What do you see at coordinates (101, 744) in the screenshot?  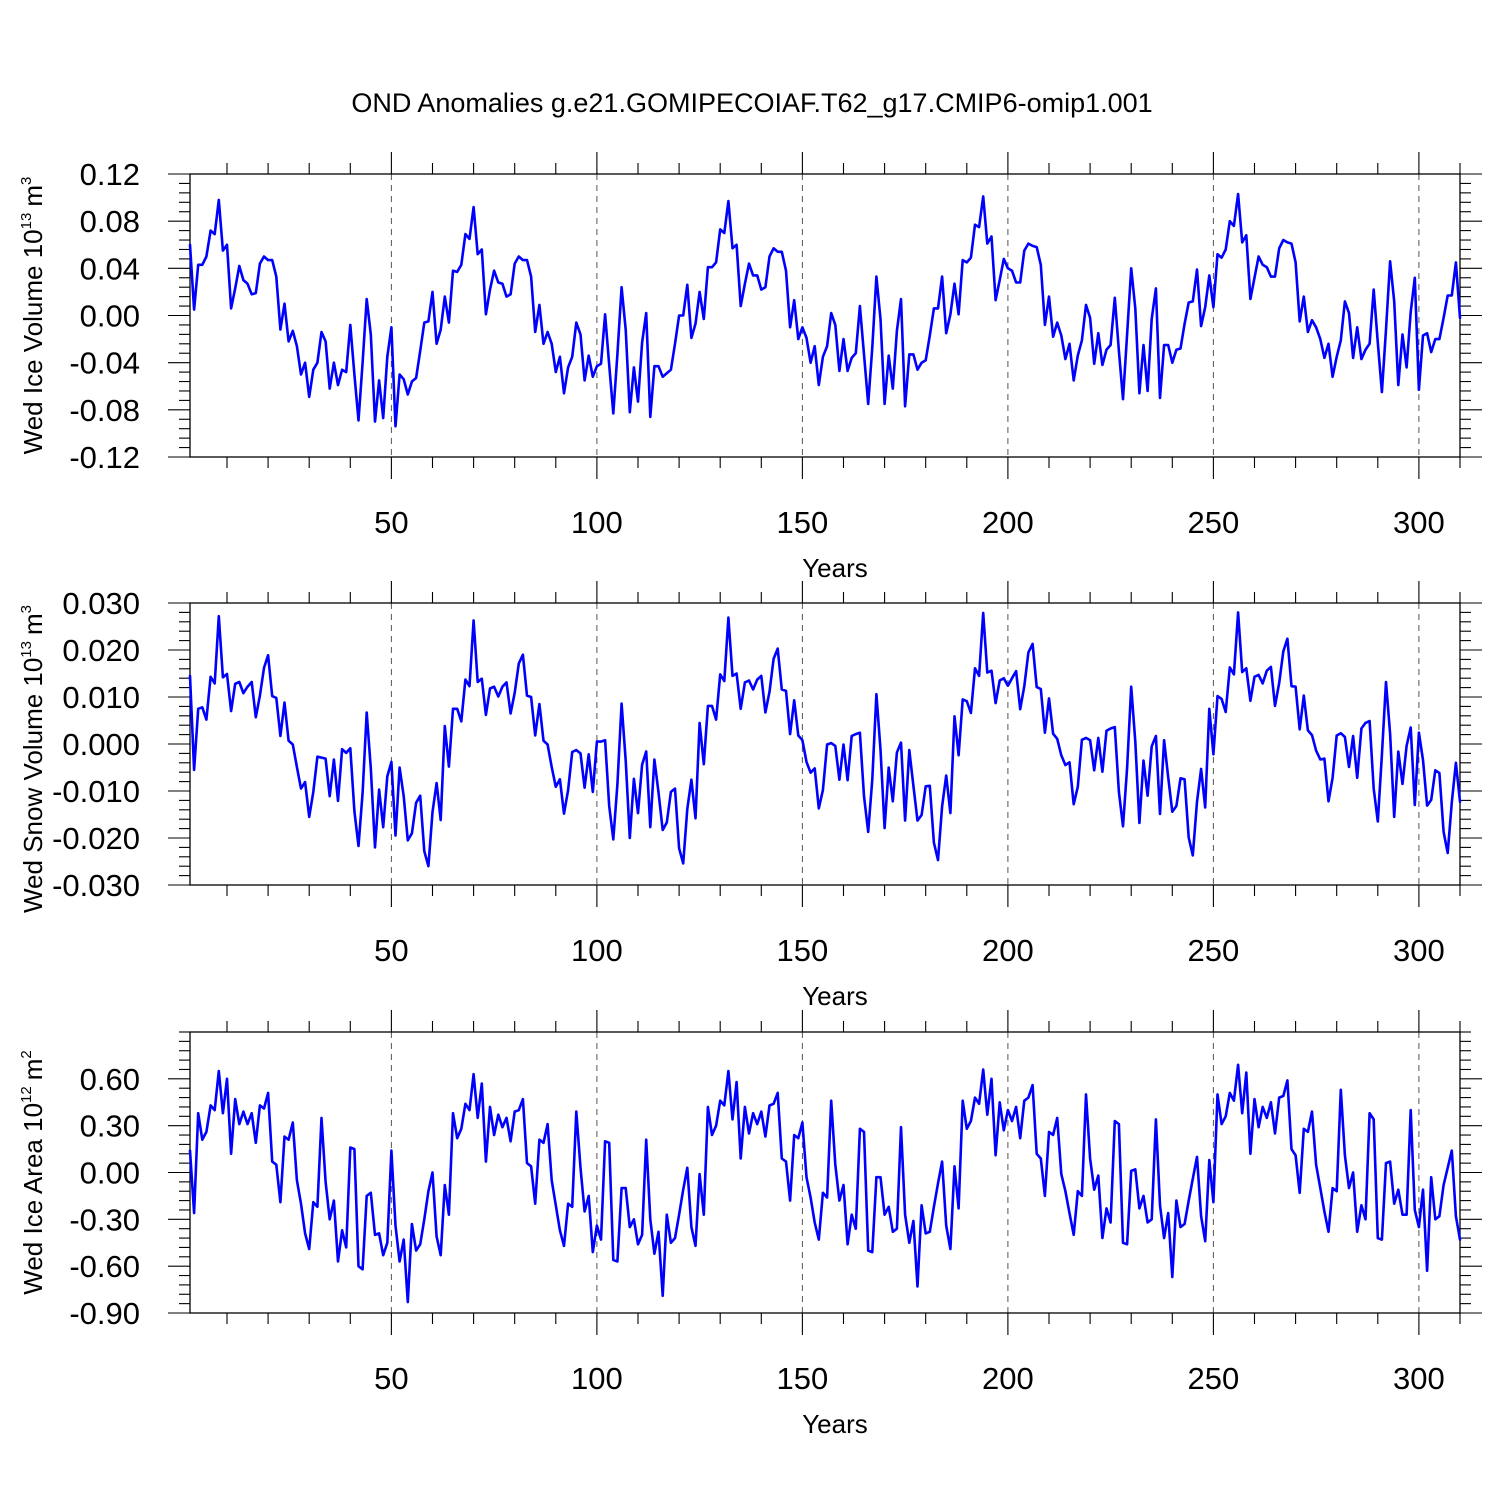 I see `y-tick-label: 0.000` at bounding box center [101, 744].